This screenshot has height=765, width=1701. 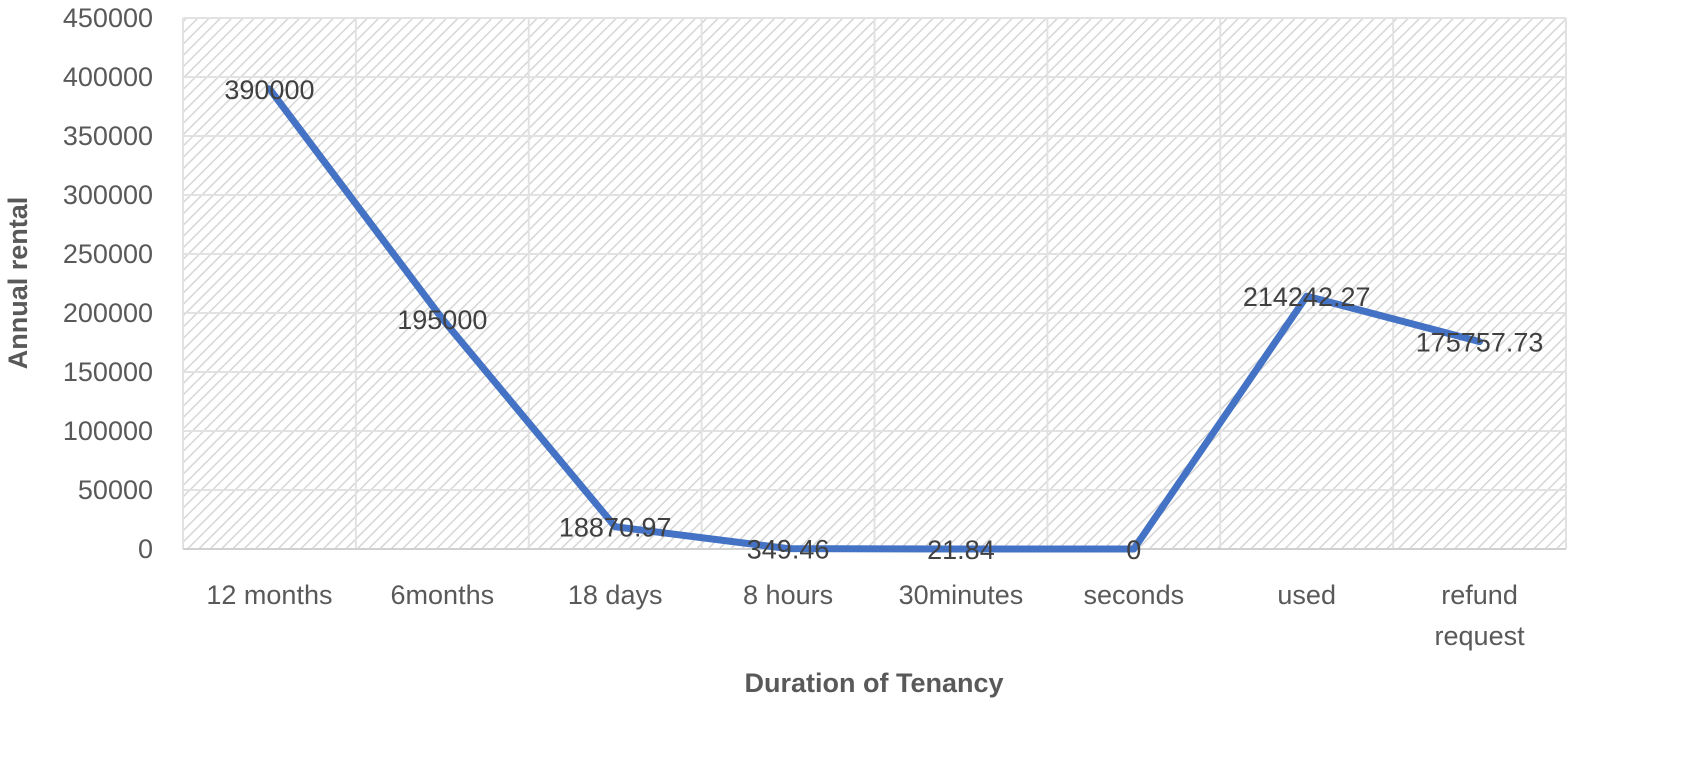 What do you see at coordinates (443, 595) in the screenshot?
I see `x-tick-label: 6months` at bounding box center [443, 595].